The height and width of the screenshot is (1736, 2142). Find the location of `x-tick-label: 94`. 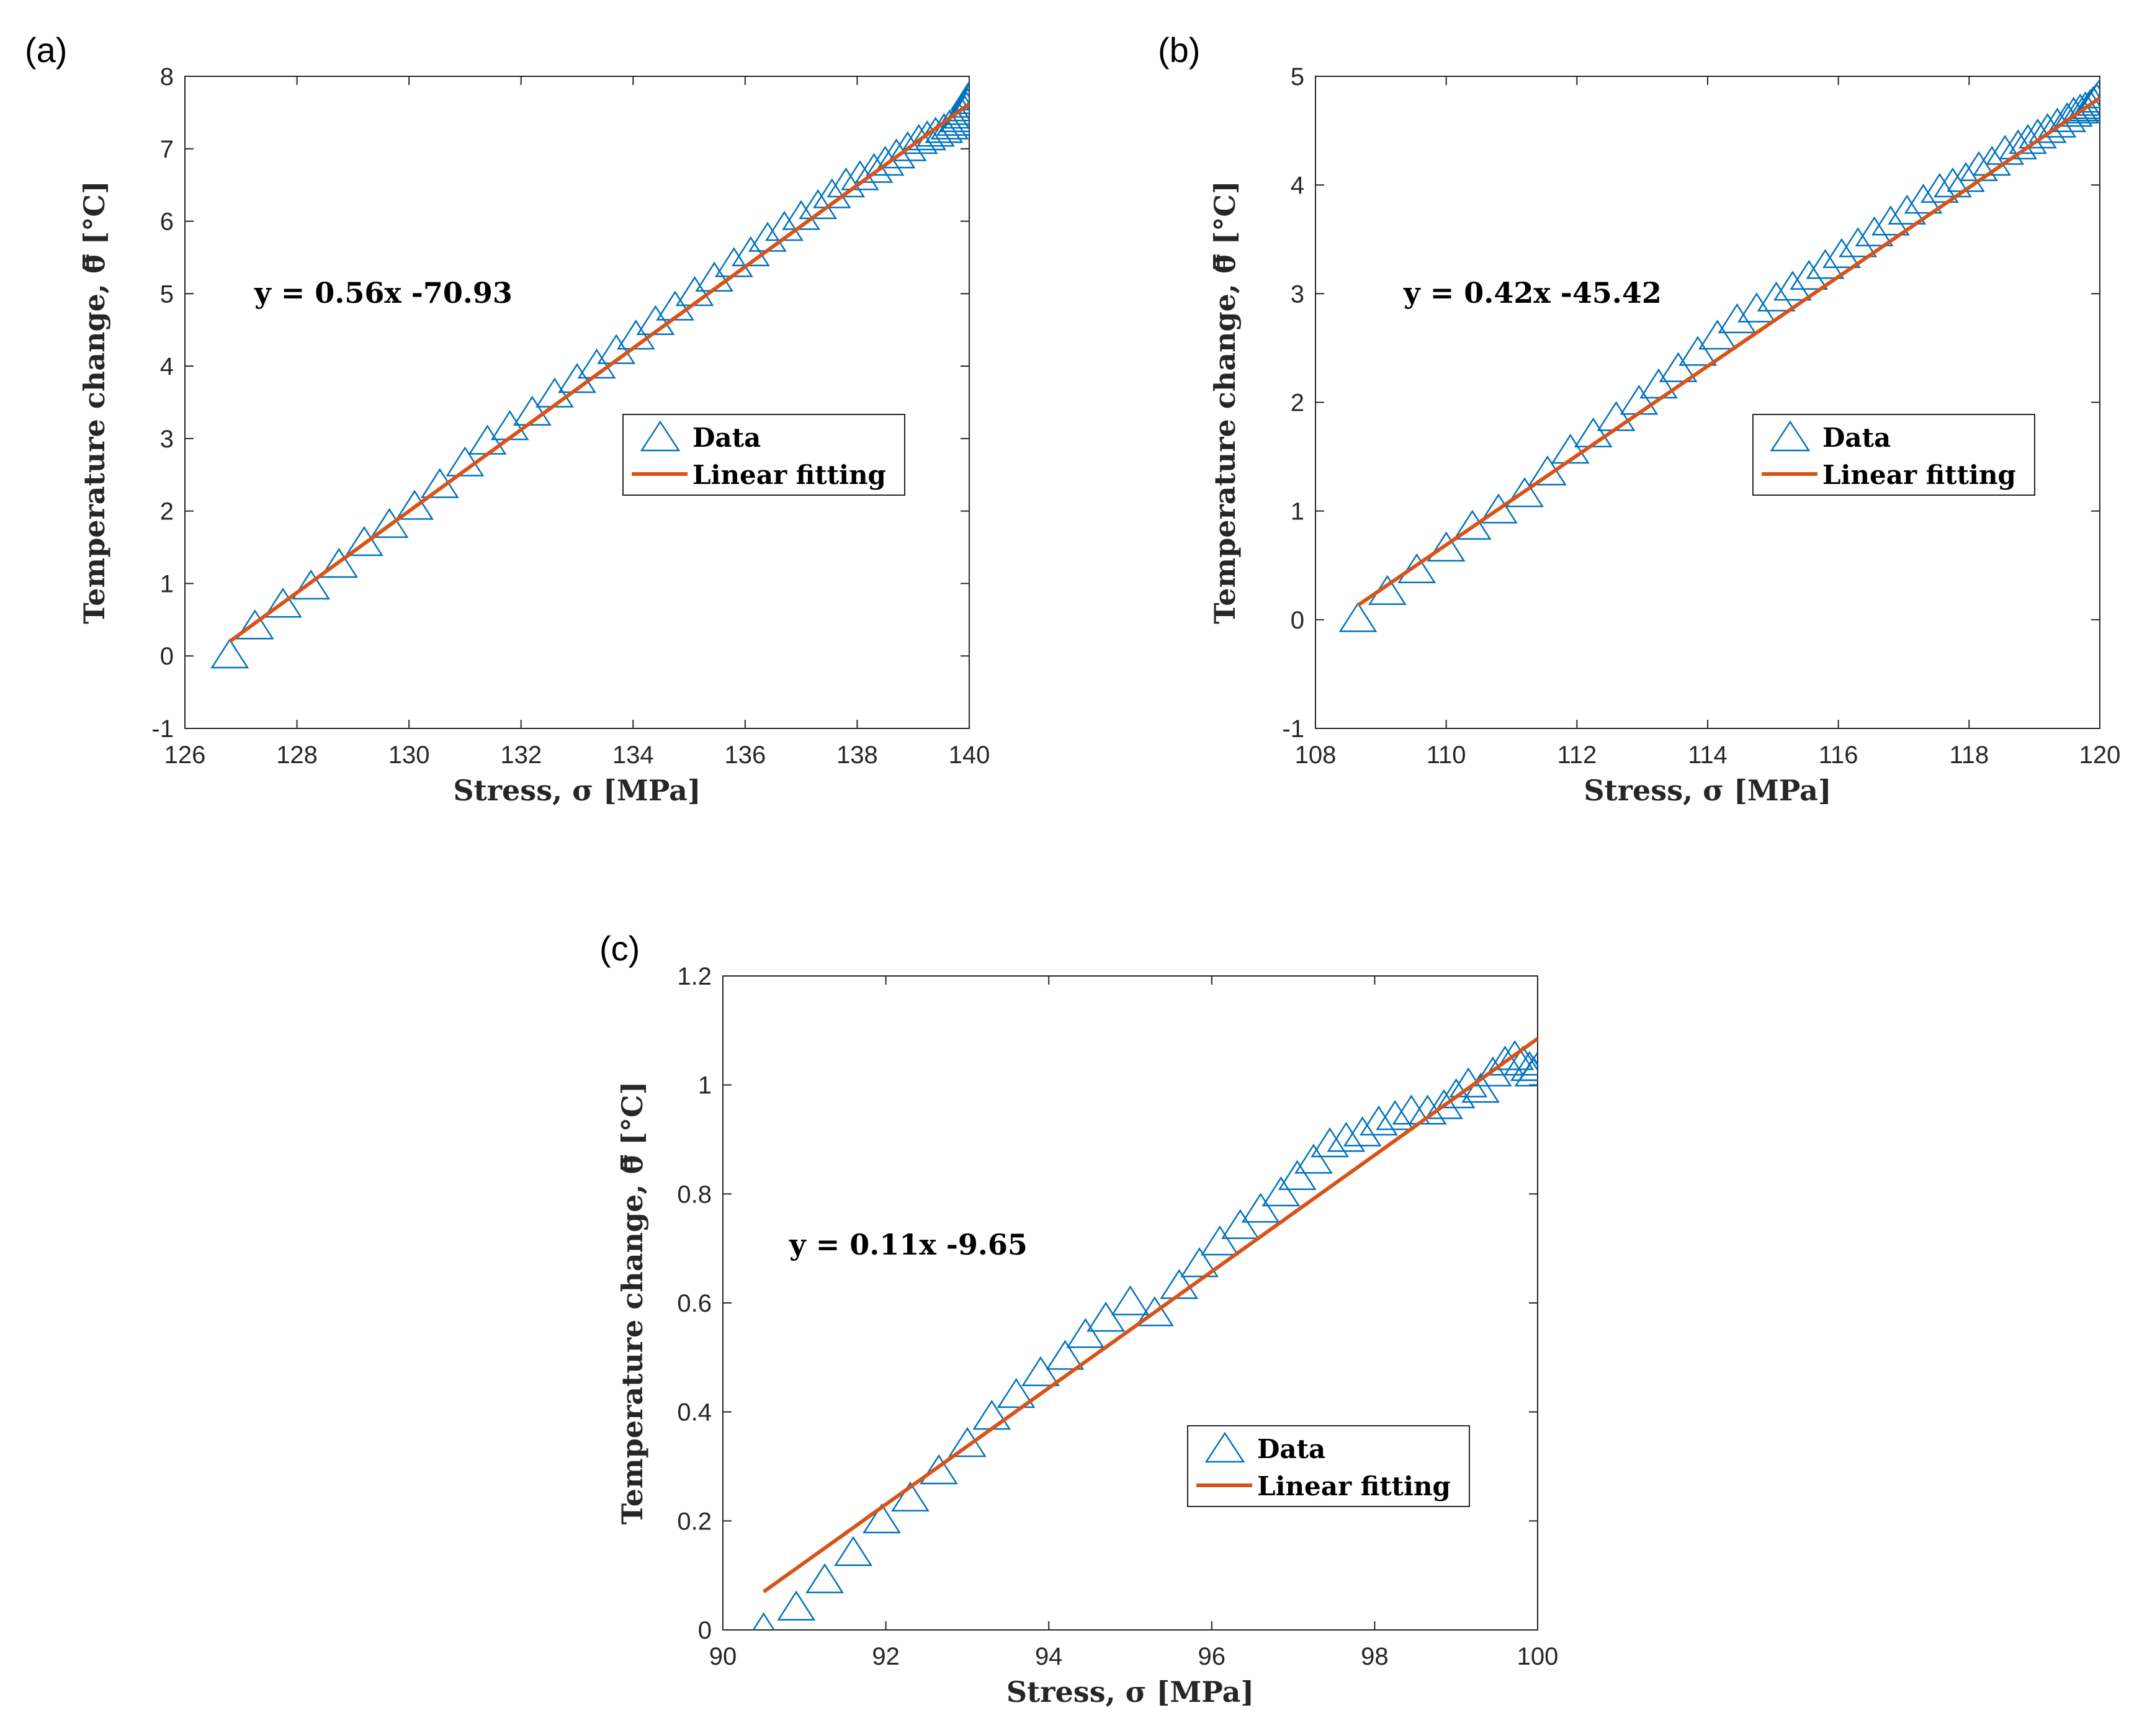

x-tick-label: 94 is located at coordinates (1049, 1656).